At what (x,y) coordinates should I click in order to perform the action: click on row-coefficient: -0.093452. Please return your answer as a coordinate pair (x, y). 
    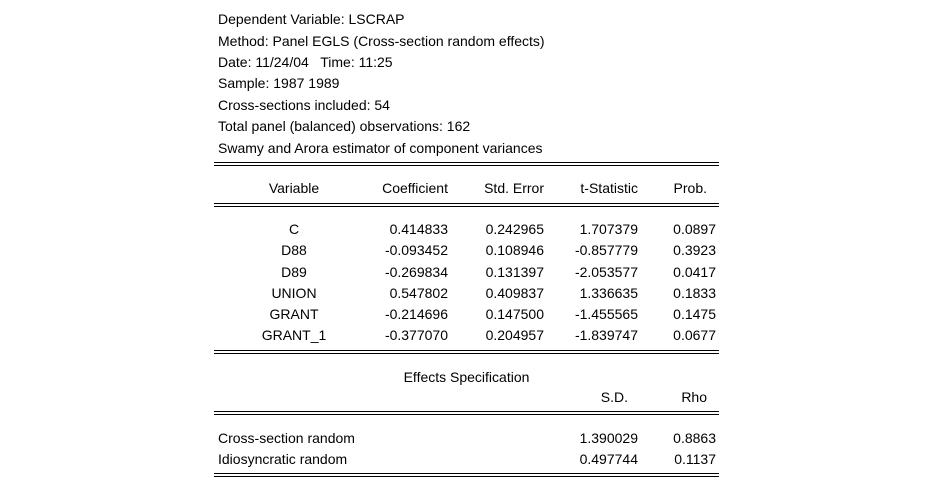
    Looking at the image, I should click on (416, 250).